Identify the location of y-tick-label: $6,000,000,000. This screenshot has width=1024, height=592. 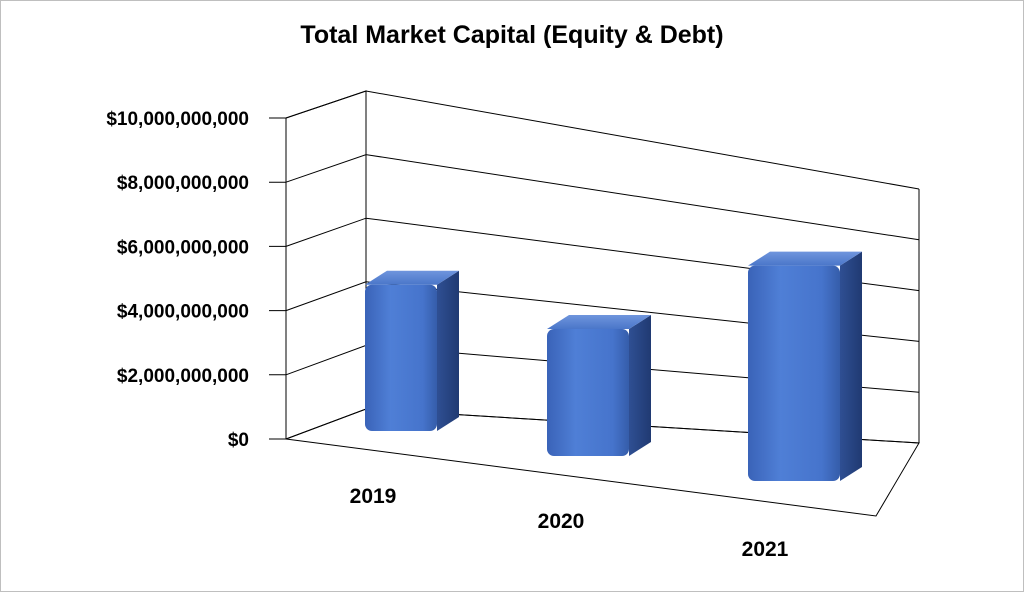
(183, 247).